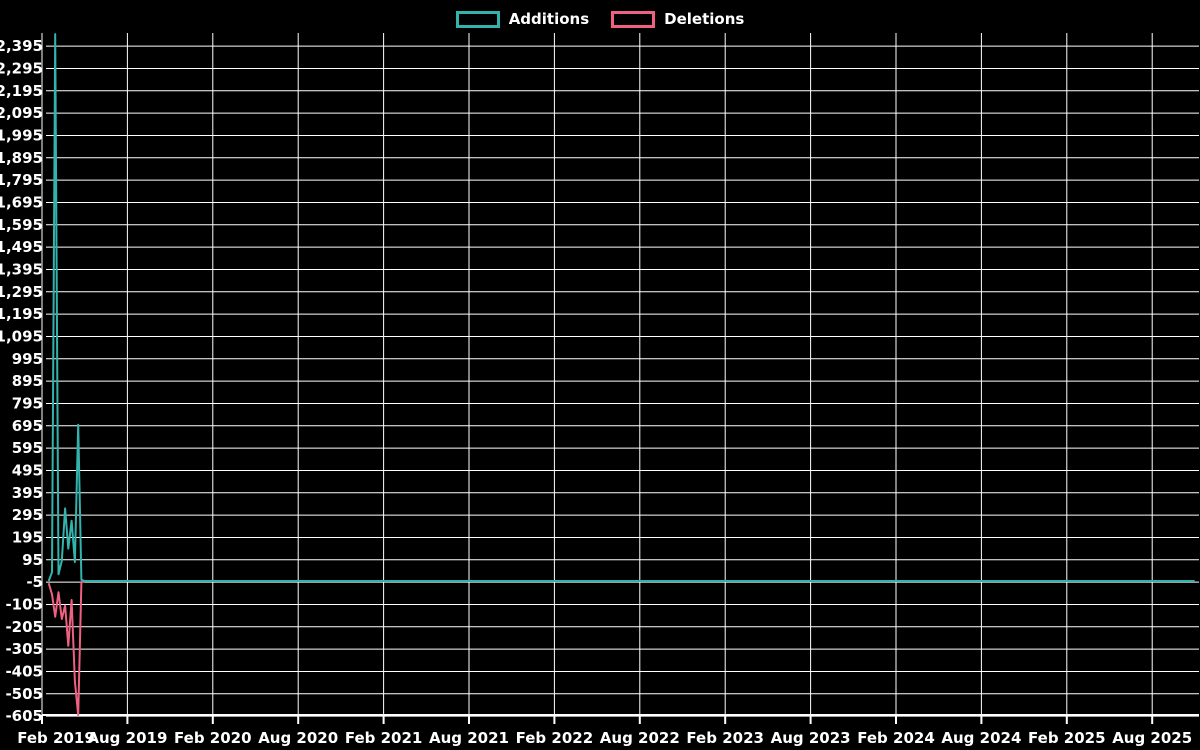 This screenshot has width=1200, height=750. Describe the element at coordinates (27, 493) in the screenshot. I see `y-axis-tick-label: 395` at that location.